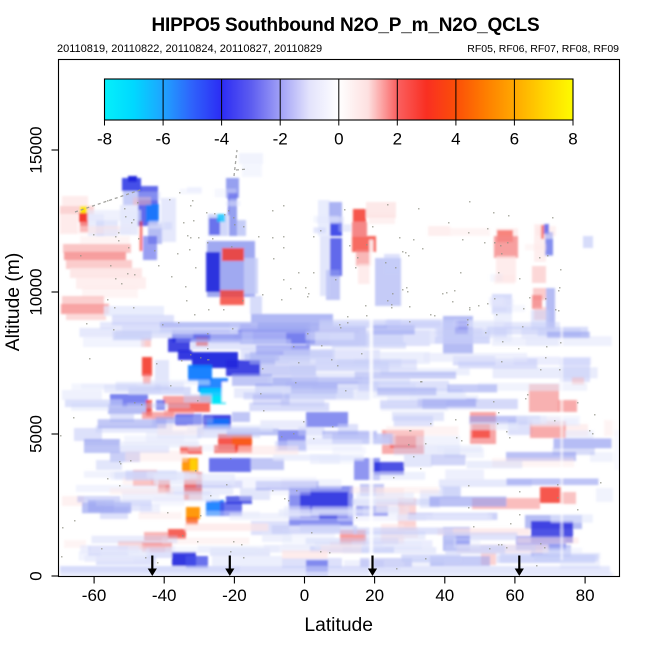  What do you see at coordinates (514, 595) in the screenshot?
I see `svg-text: 60` at bounding box center [514, 595].